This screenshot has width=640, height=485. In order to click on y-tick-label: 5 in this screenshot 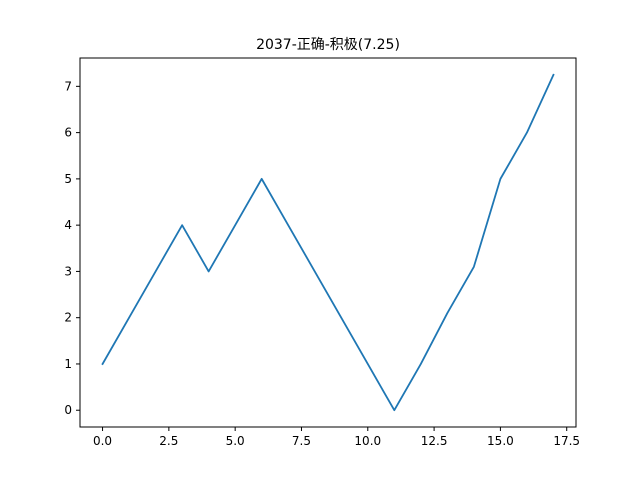, I will do `click(68, 179)`.